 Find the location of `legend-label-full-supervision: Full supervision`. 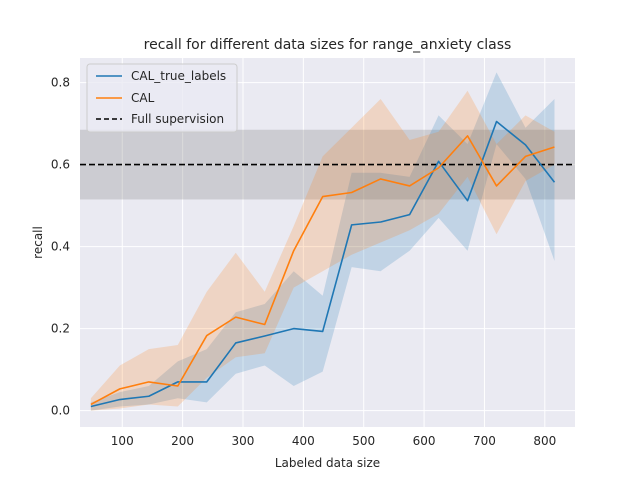

legend-label-full-supervision: Full supervision is located at coordinates (177, 119).